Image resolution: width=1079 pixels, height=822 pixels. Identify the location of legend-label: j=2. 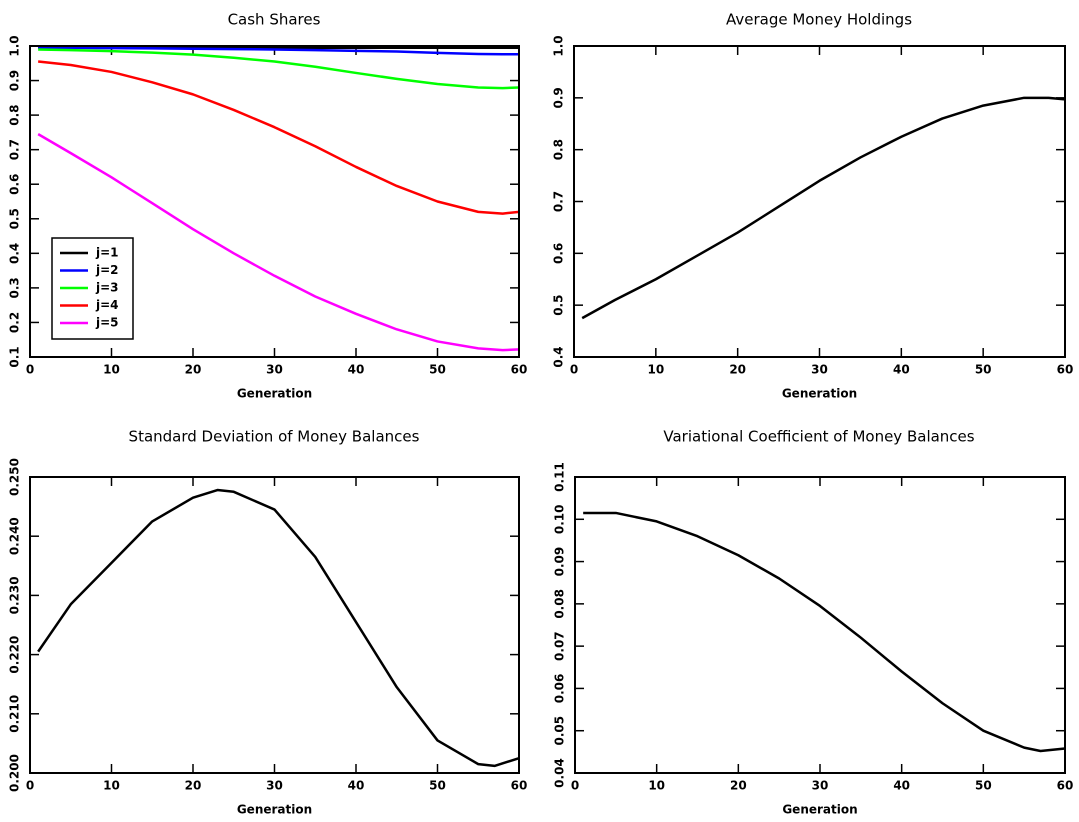
(107, 270).